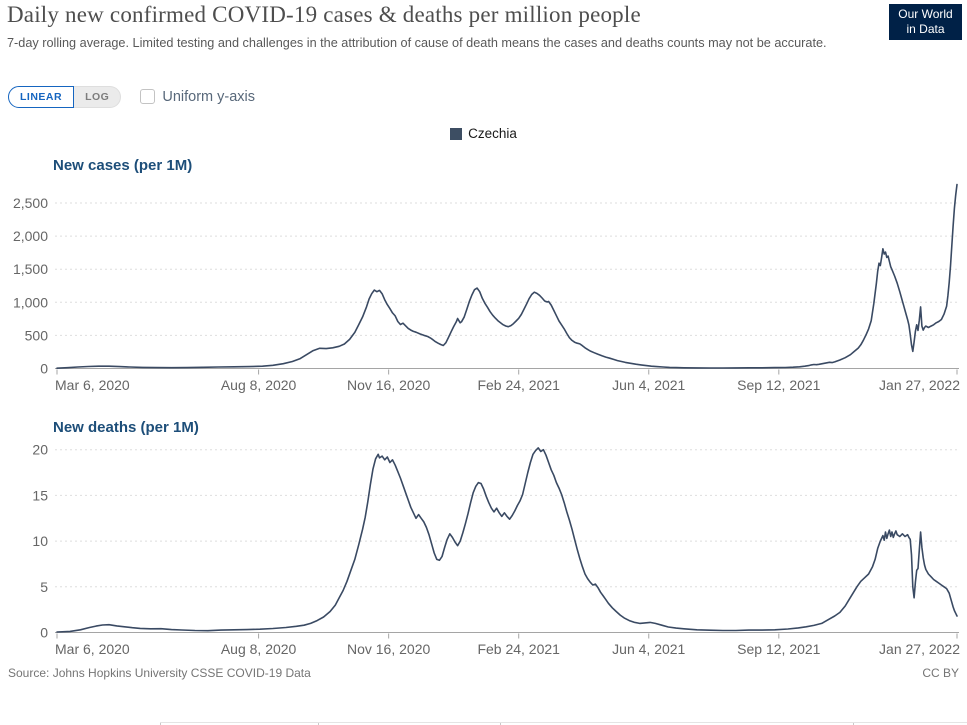 Image resolution: width=967 pixels, height=725 pixels. Describe the element at coordinates (37, 335) in the screenshot. I see `y-axis-label: 500` at that location.